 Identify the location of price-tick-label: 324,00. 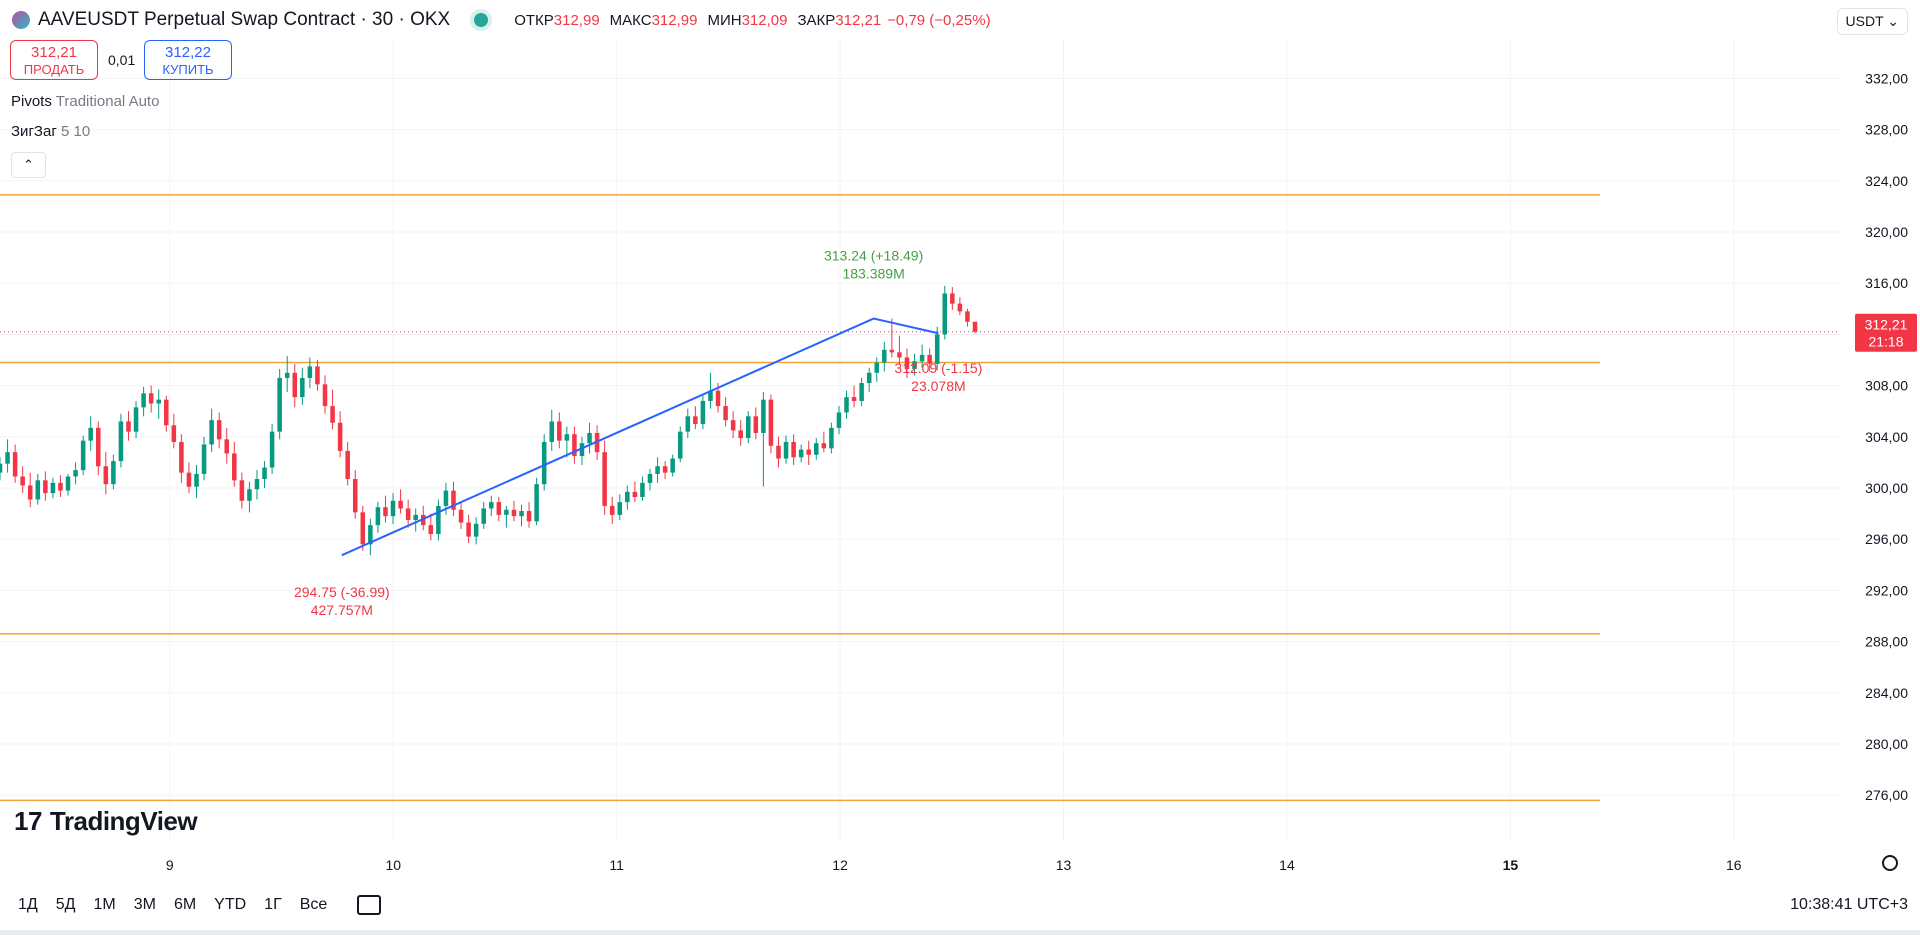
(1886, 181).